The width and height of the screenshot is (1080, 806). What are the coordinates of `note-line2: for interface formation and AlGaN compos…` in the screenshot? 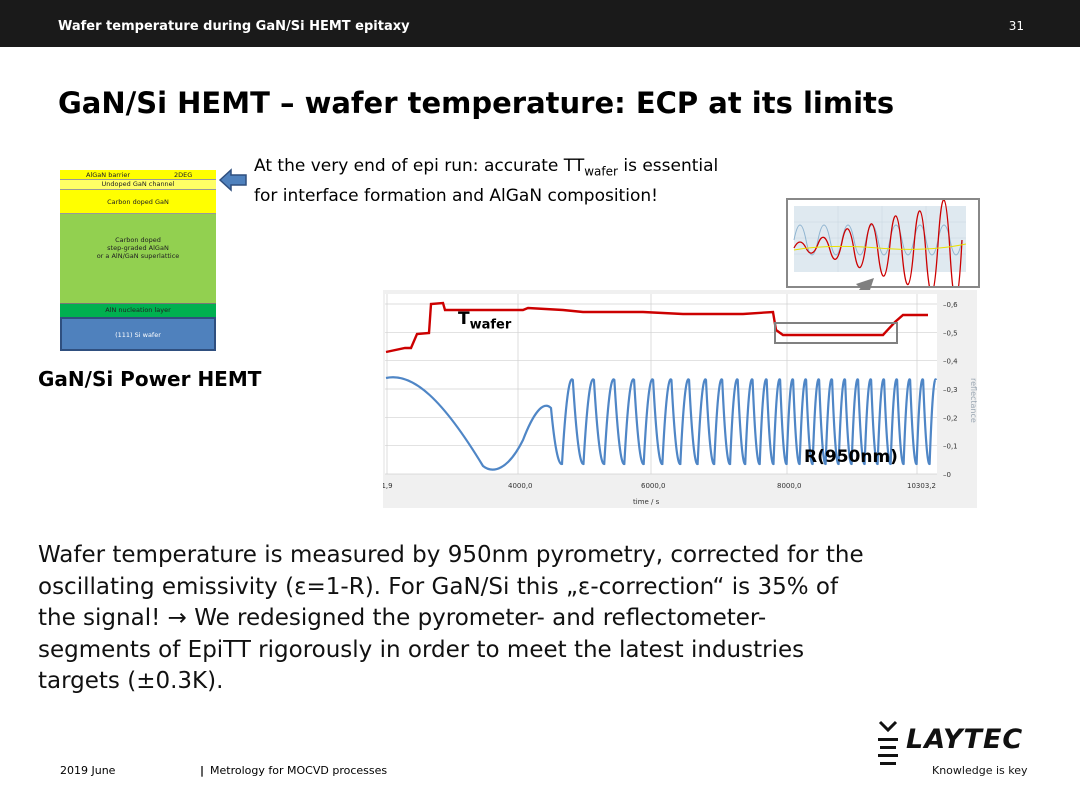 It's located at (456, 196).